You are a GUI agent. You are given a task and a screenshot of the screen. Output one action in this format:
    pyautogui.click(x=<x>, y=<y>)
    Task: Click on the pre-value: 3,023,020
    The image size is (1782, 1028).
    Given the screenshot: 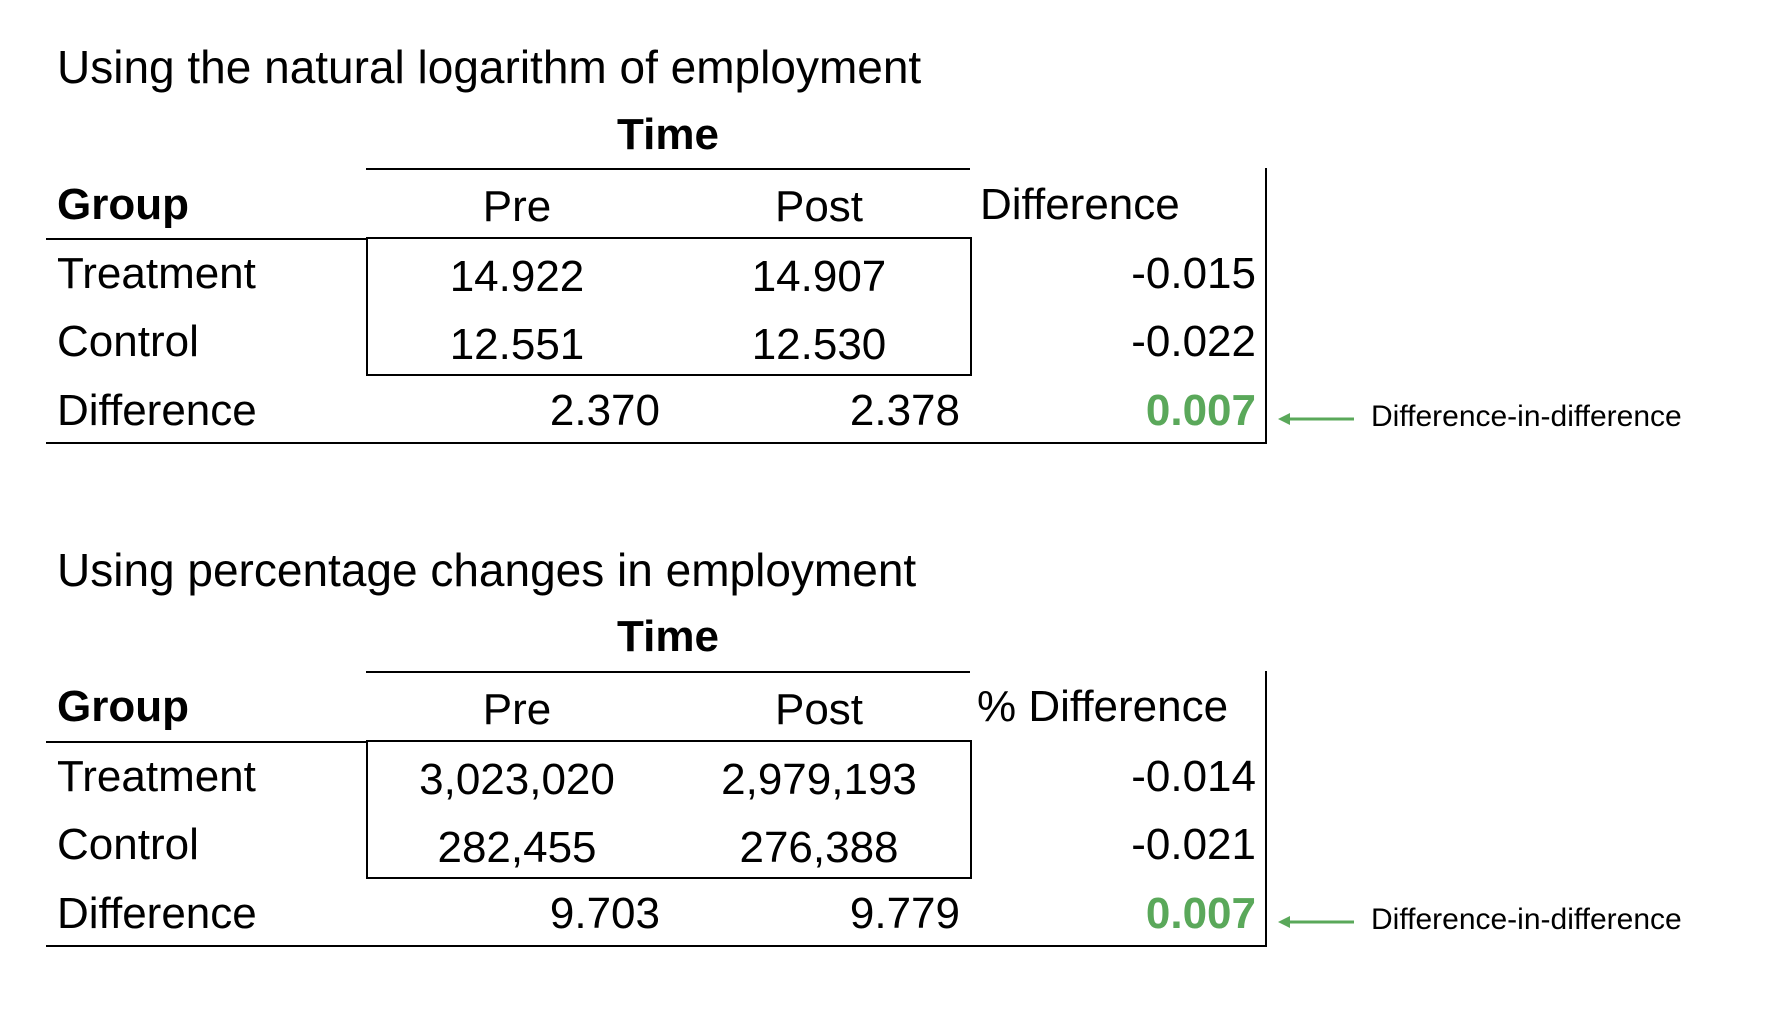 What is the action you would take?
    pyautogui.click(x=517, y=779)
    